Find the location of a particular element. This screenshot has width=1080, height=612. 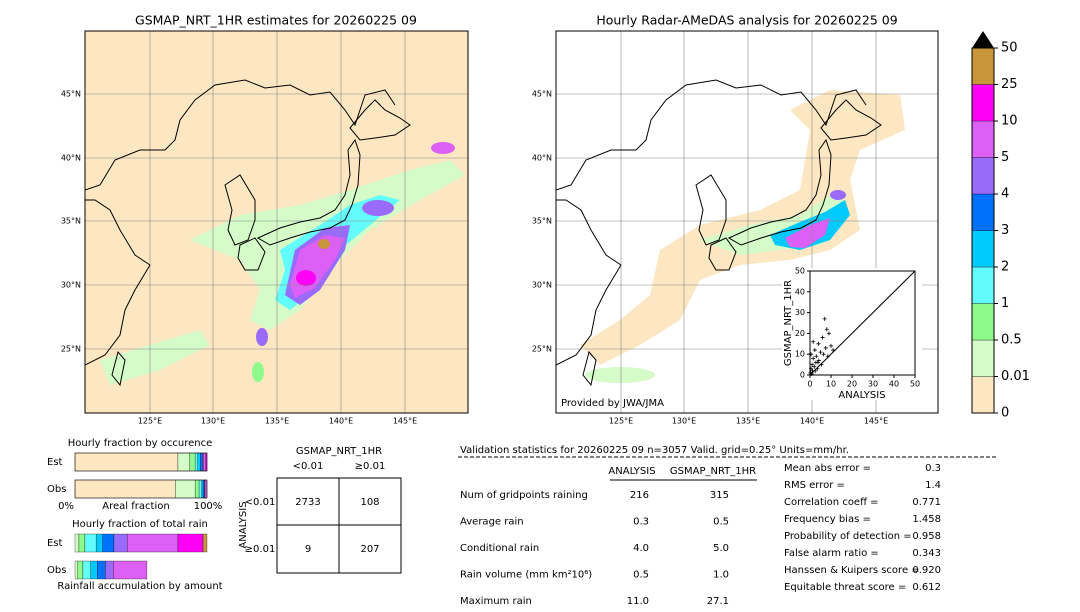

contingency-grid is located at coordinates (339, 525).